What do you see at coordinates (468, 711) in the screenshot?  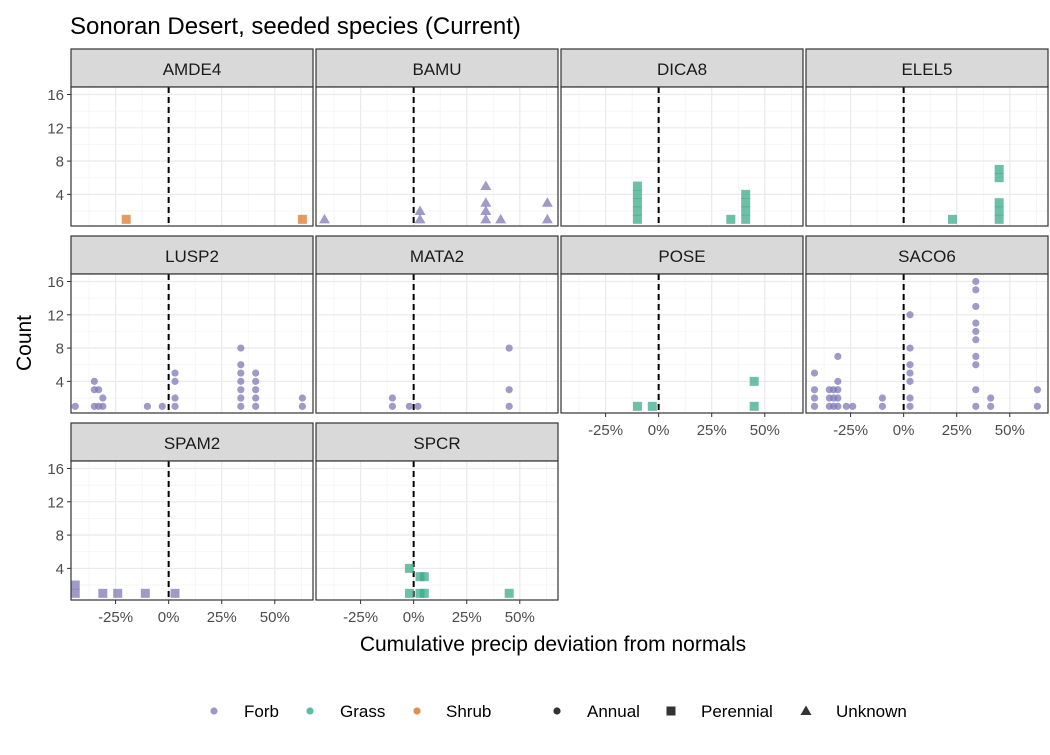 I see `legend-label-shrub: Shrub` at bounding box center [468, 711].